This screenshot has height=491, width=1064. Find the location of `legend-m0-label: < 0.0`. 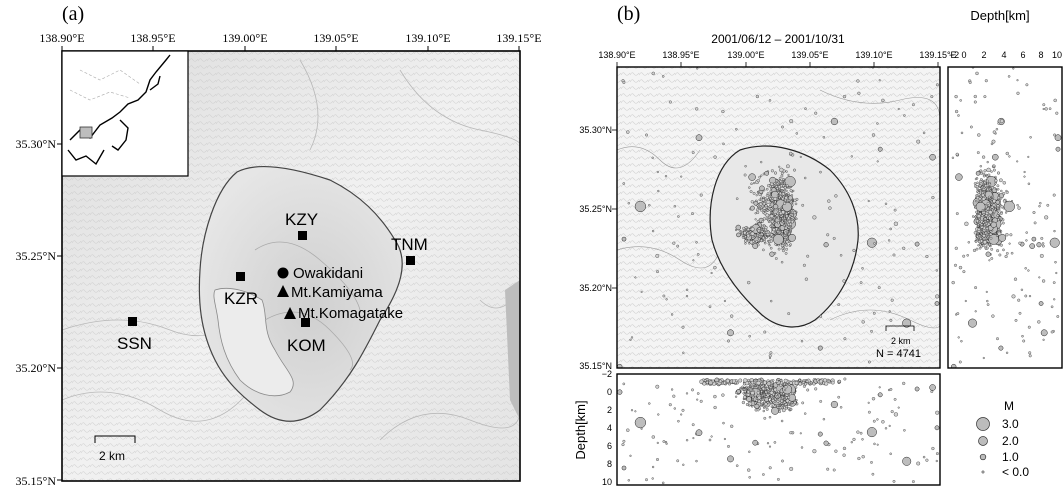

legend-m0-label: < 0.0 is located at coordinates (1015, 472).